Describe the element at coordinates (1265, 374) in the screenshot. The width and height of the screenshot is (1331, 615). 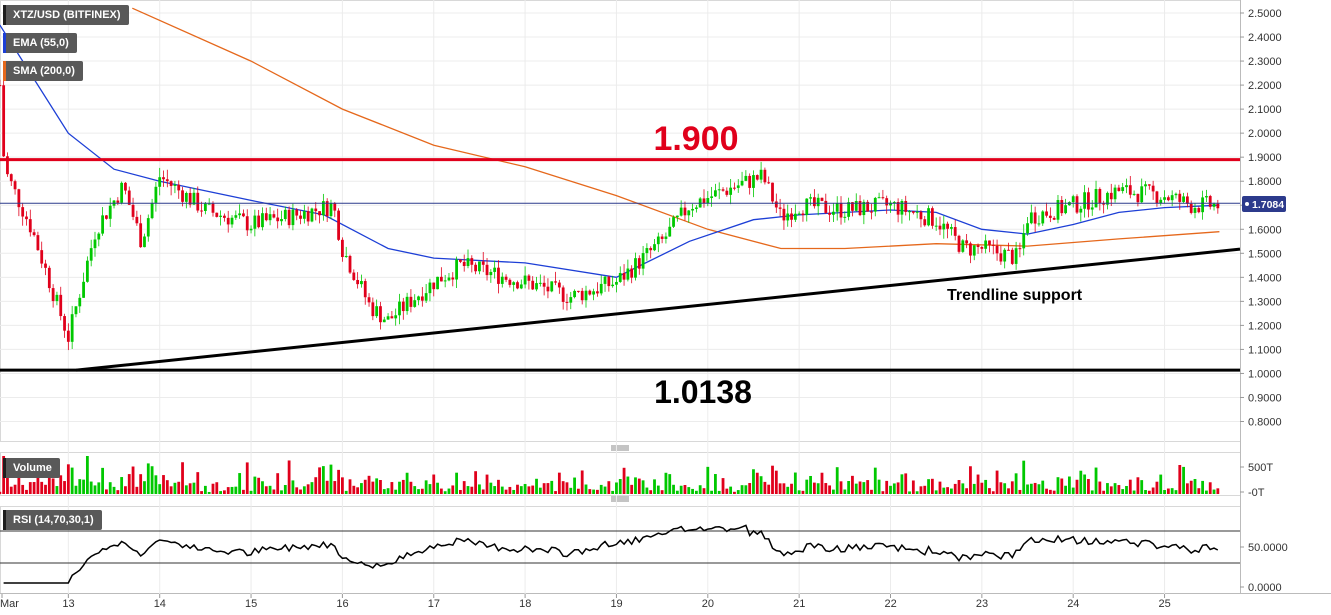
I see `price-tick-label: 1.0000` at that location.